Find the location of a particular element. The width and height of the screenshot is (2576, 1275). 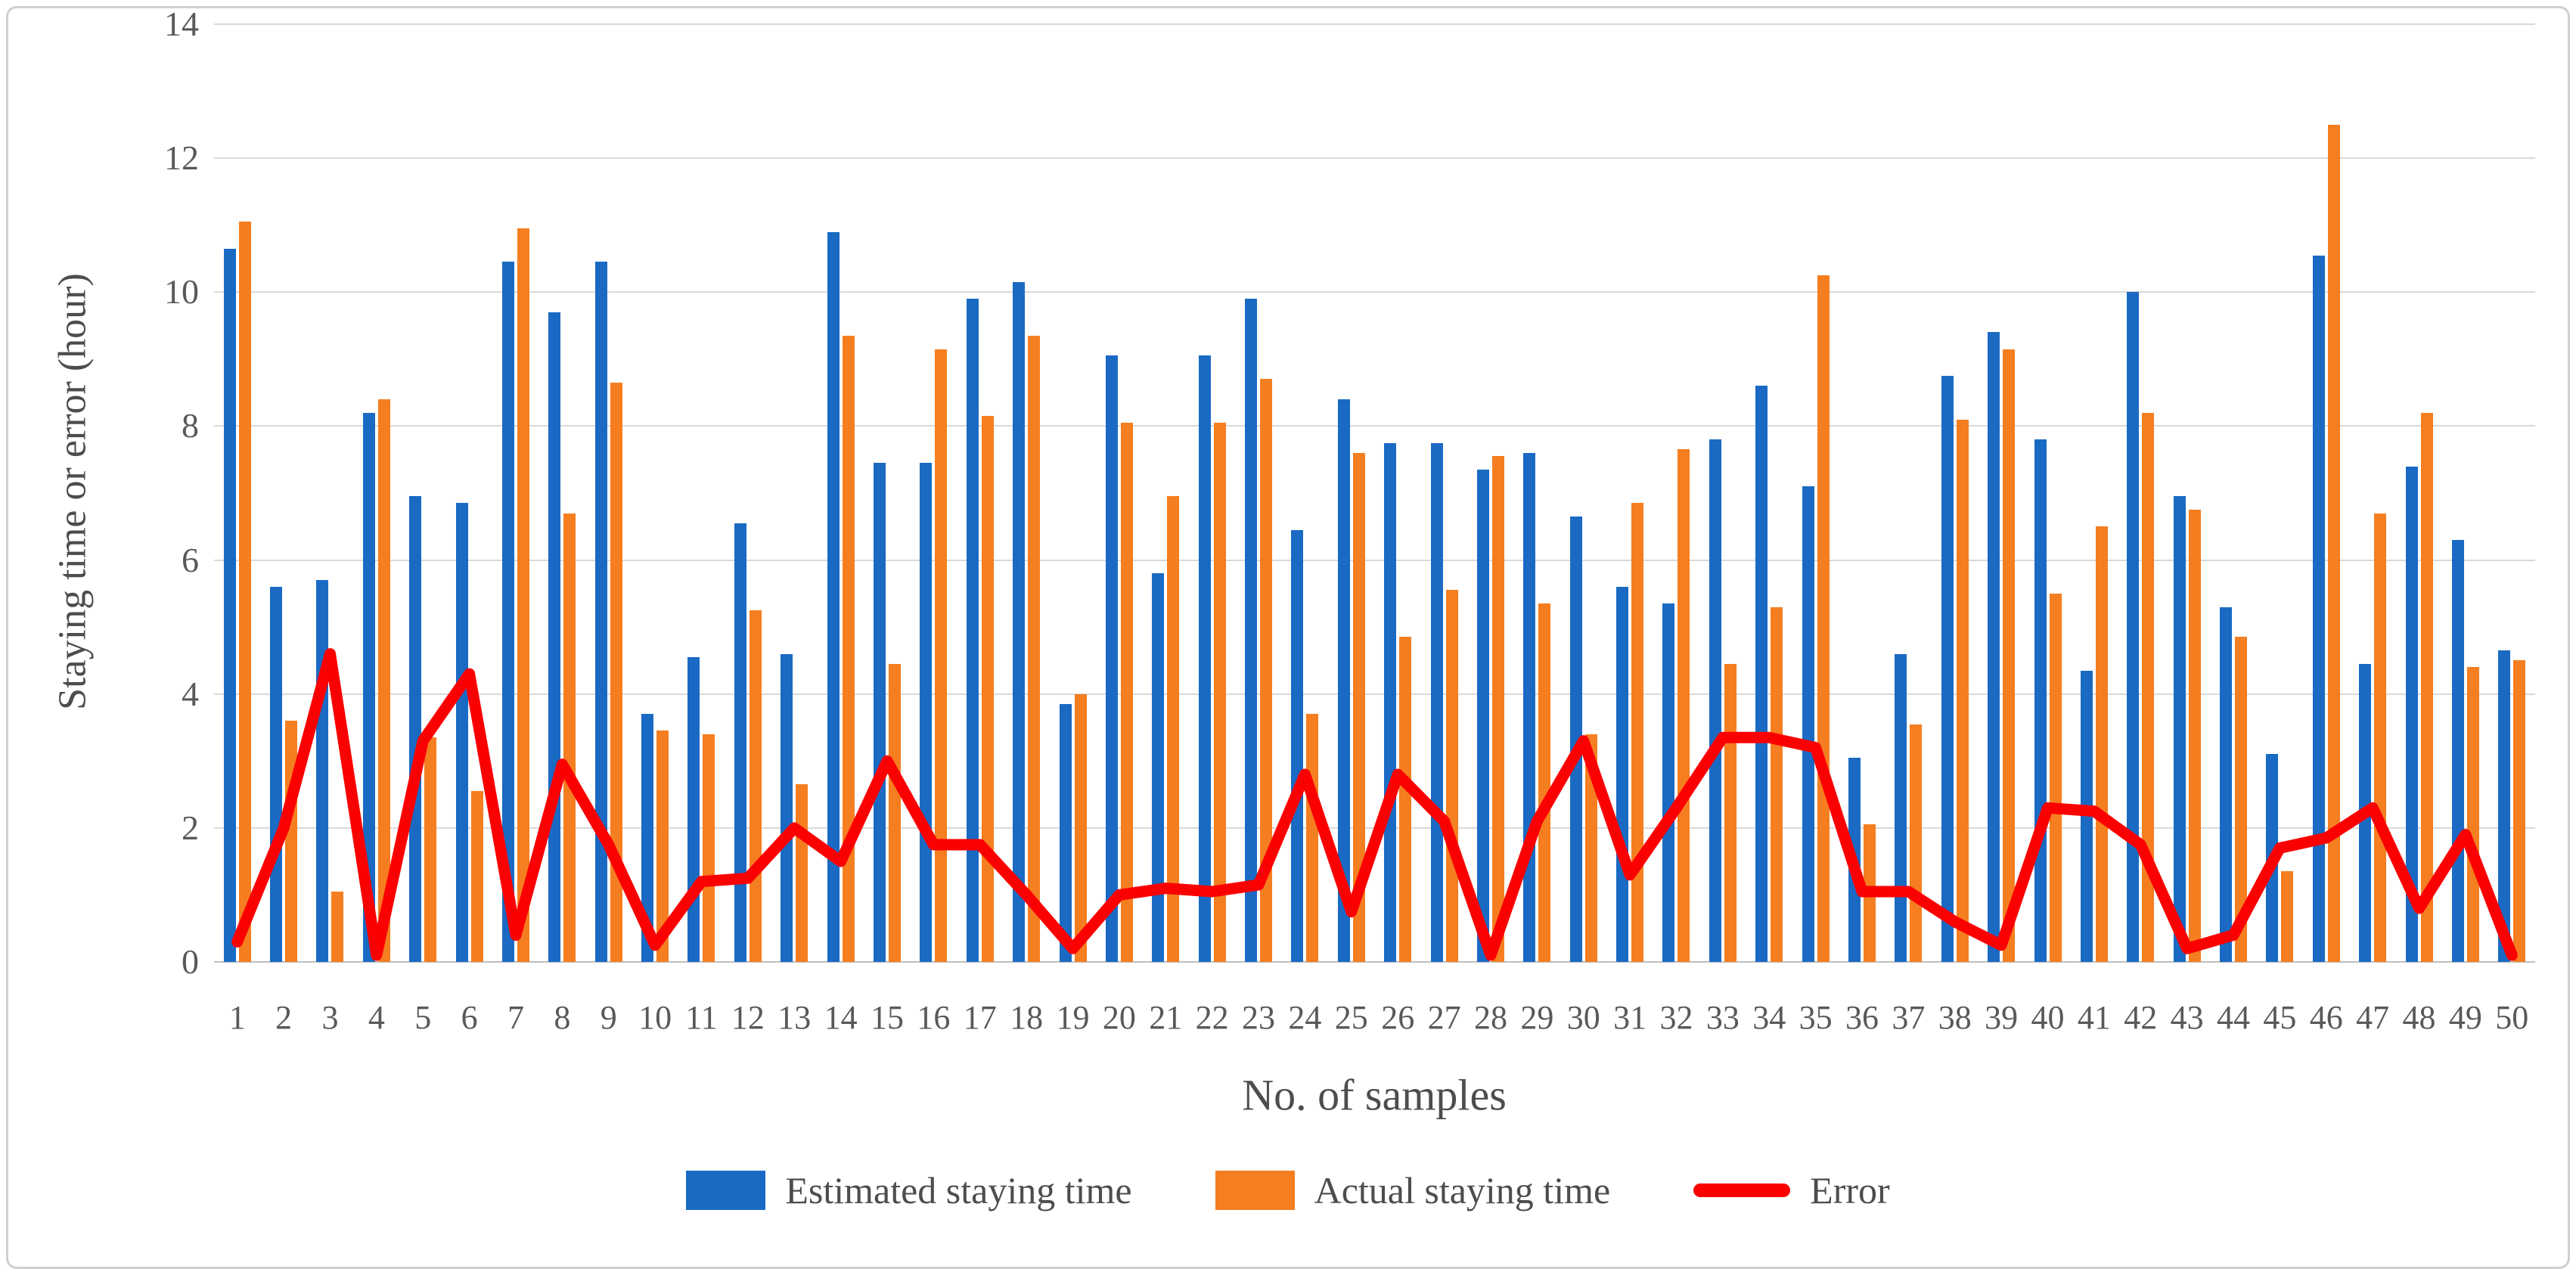

x-tick-label-24: 24 is located at coordinates (1305, 1017).